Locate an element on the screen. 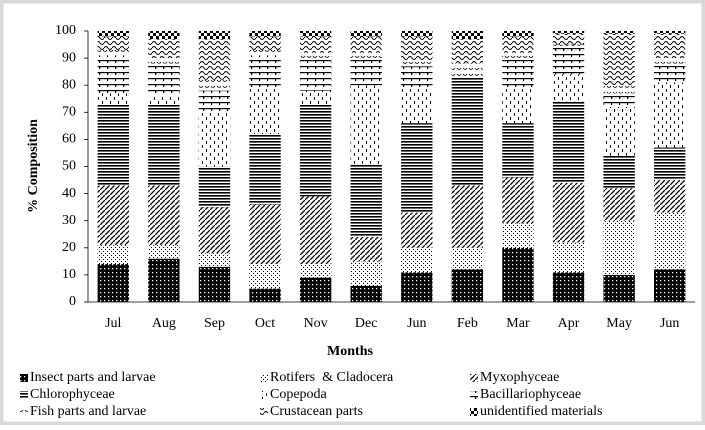 This screenshot has width=705, height=430. x-tick-label: Apr is located at coordinates (569, 323).